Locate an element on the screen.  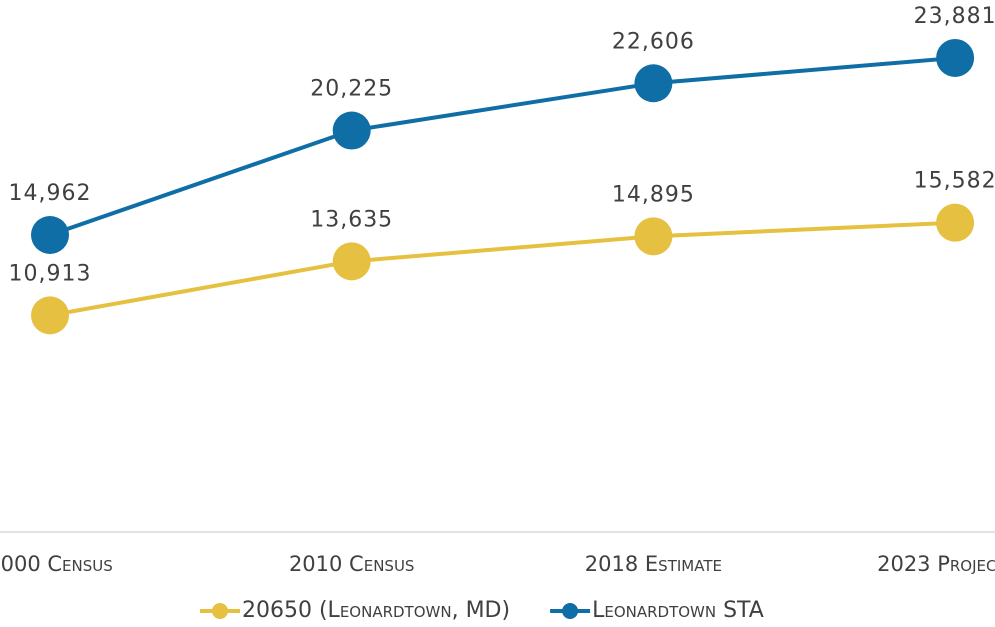
data-label: 20,225 is located at coordinates (351, 89).